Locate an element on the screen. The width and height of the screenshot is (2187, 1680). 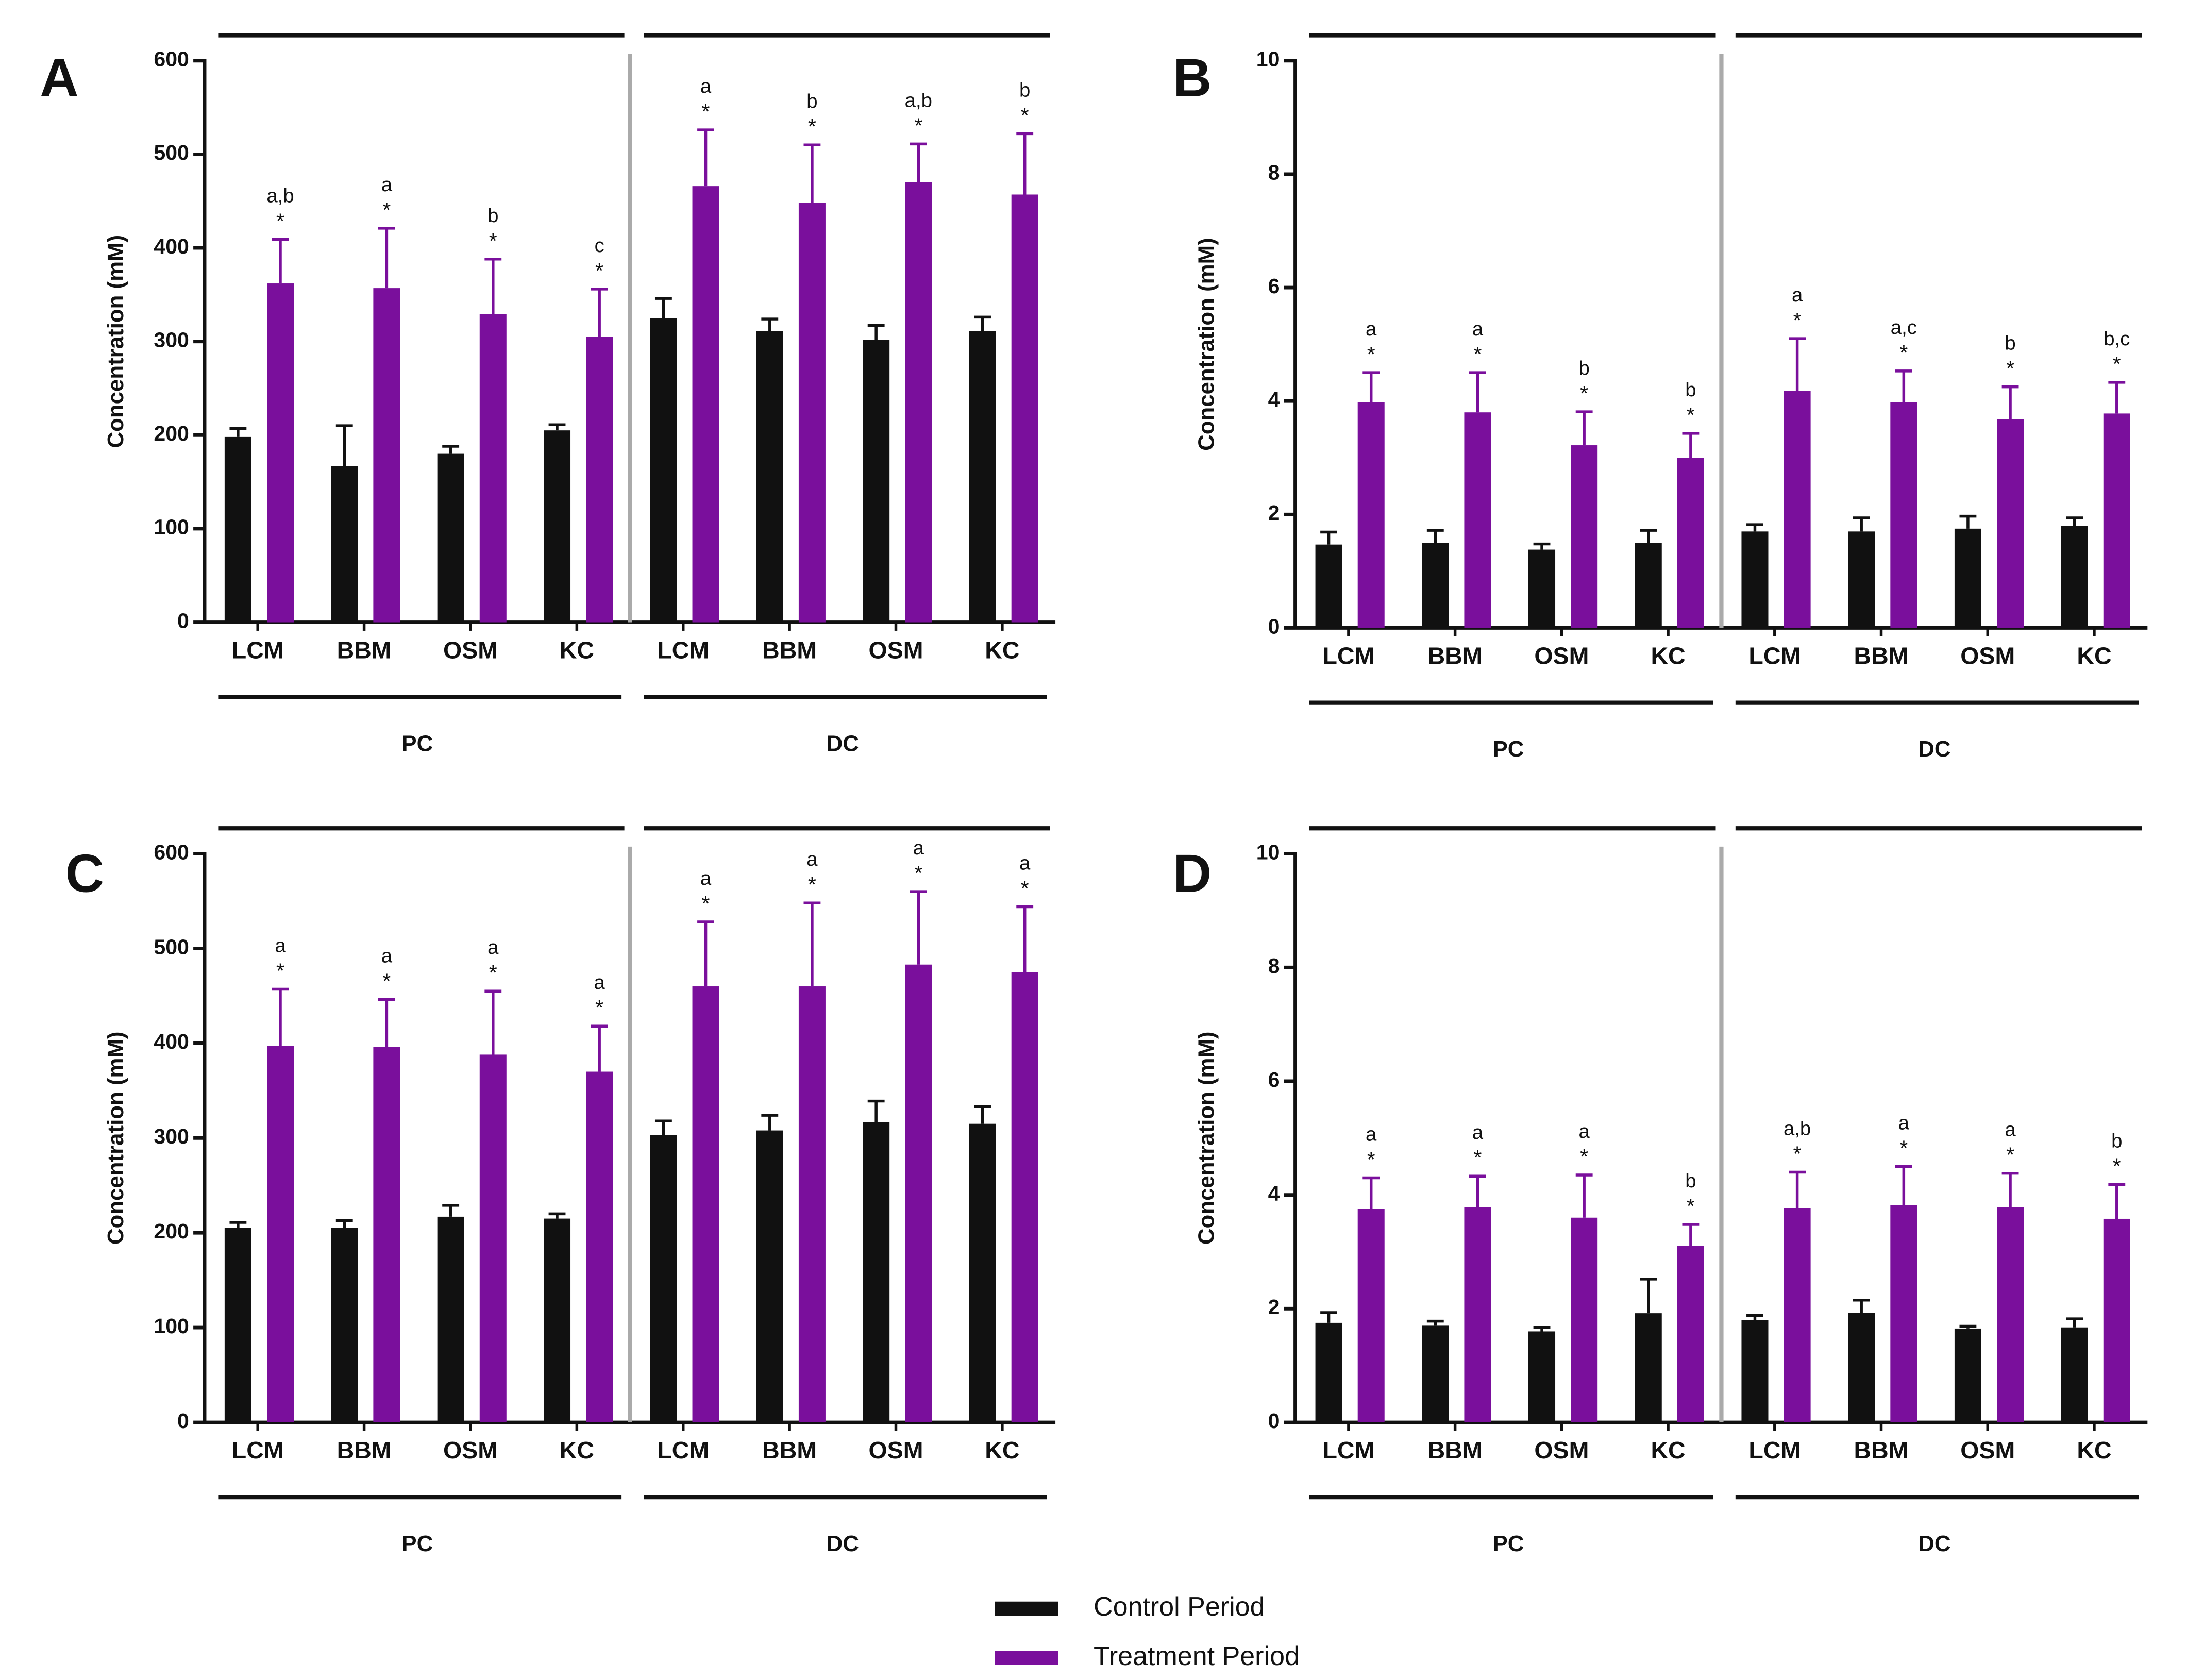
y-tick-label: 500 is located at coordinates (171, 947).